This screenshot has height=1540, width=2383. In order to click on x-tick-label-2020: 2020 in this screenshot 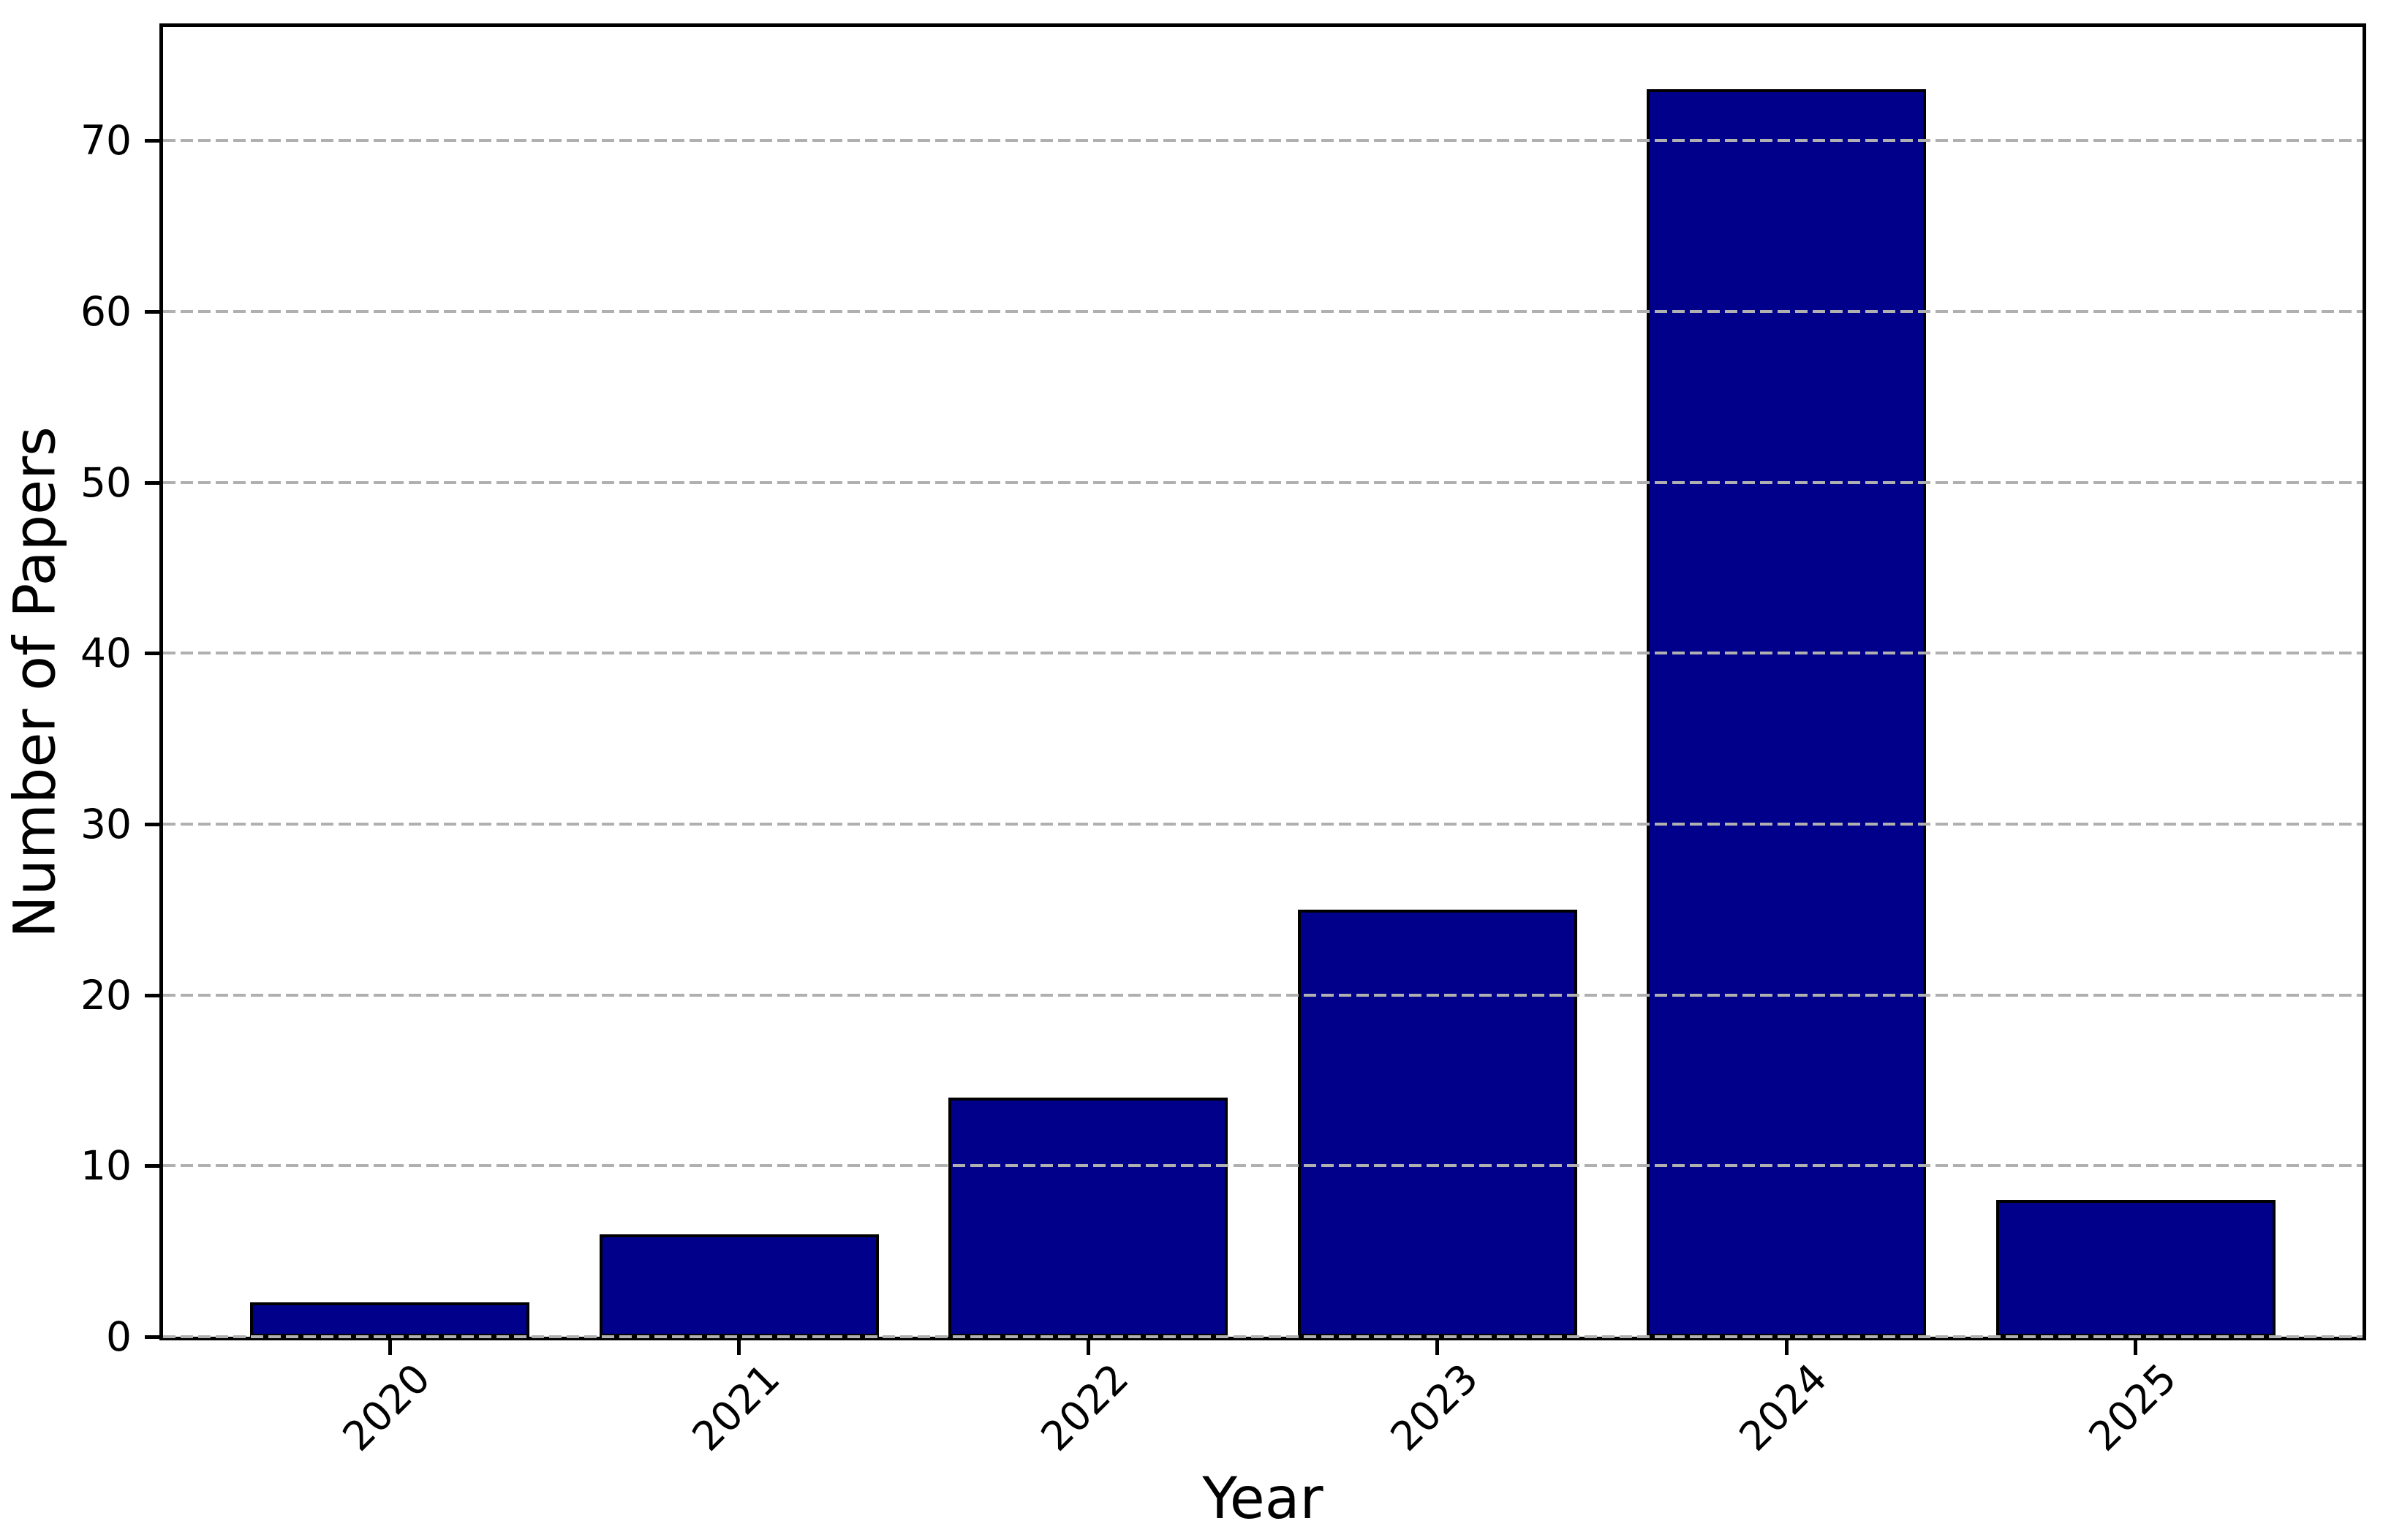, I will do `click(386, 1407)`.